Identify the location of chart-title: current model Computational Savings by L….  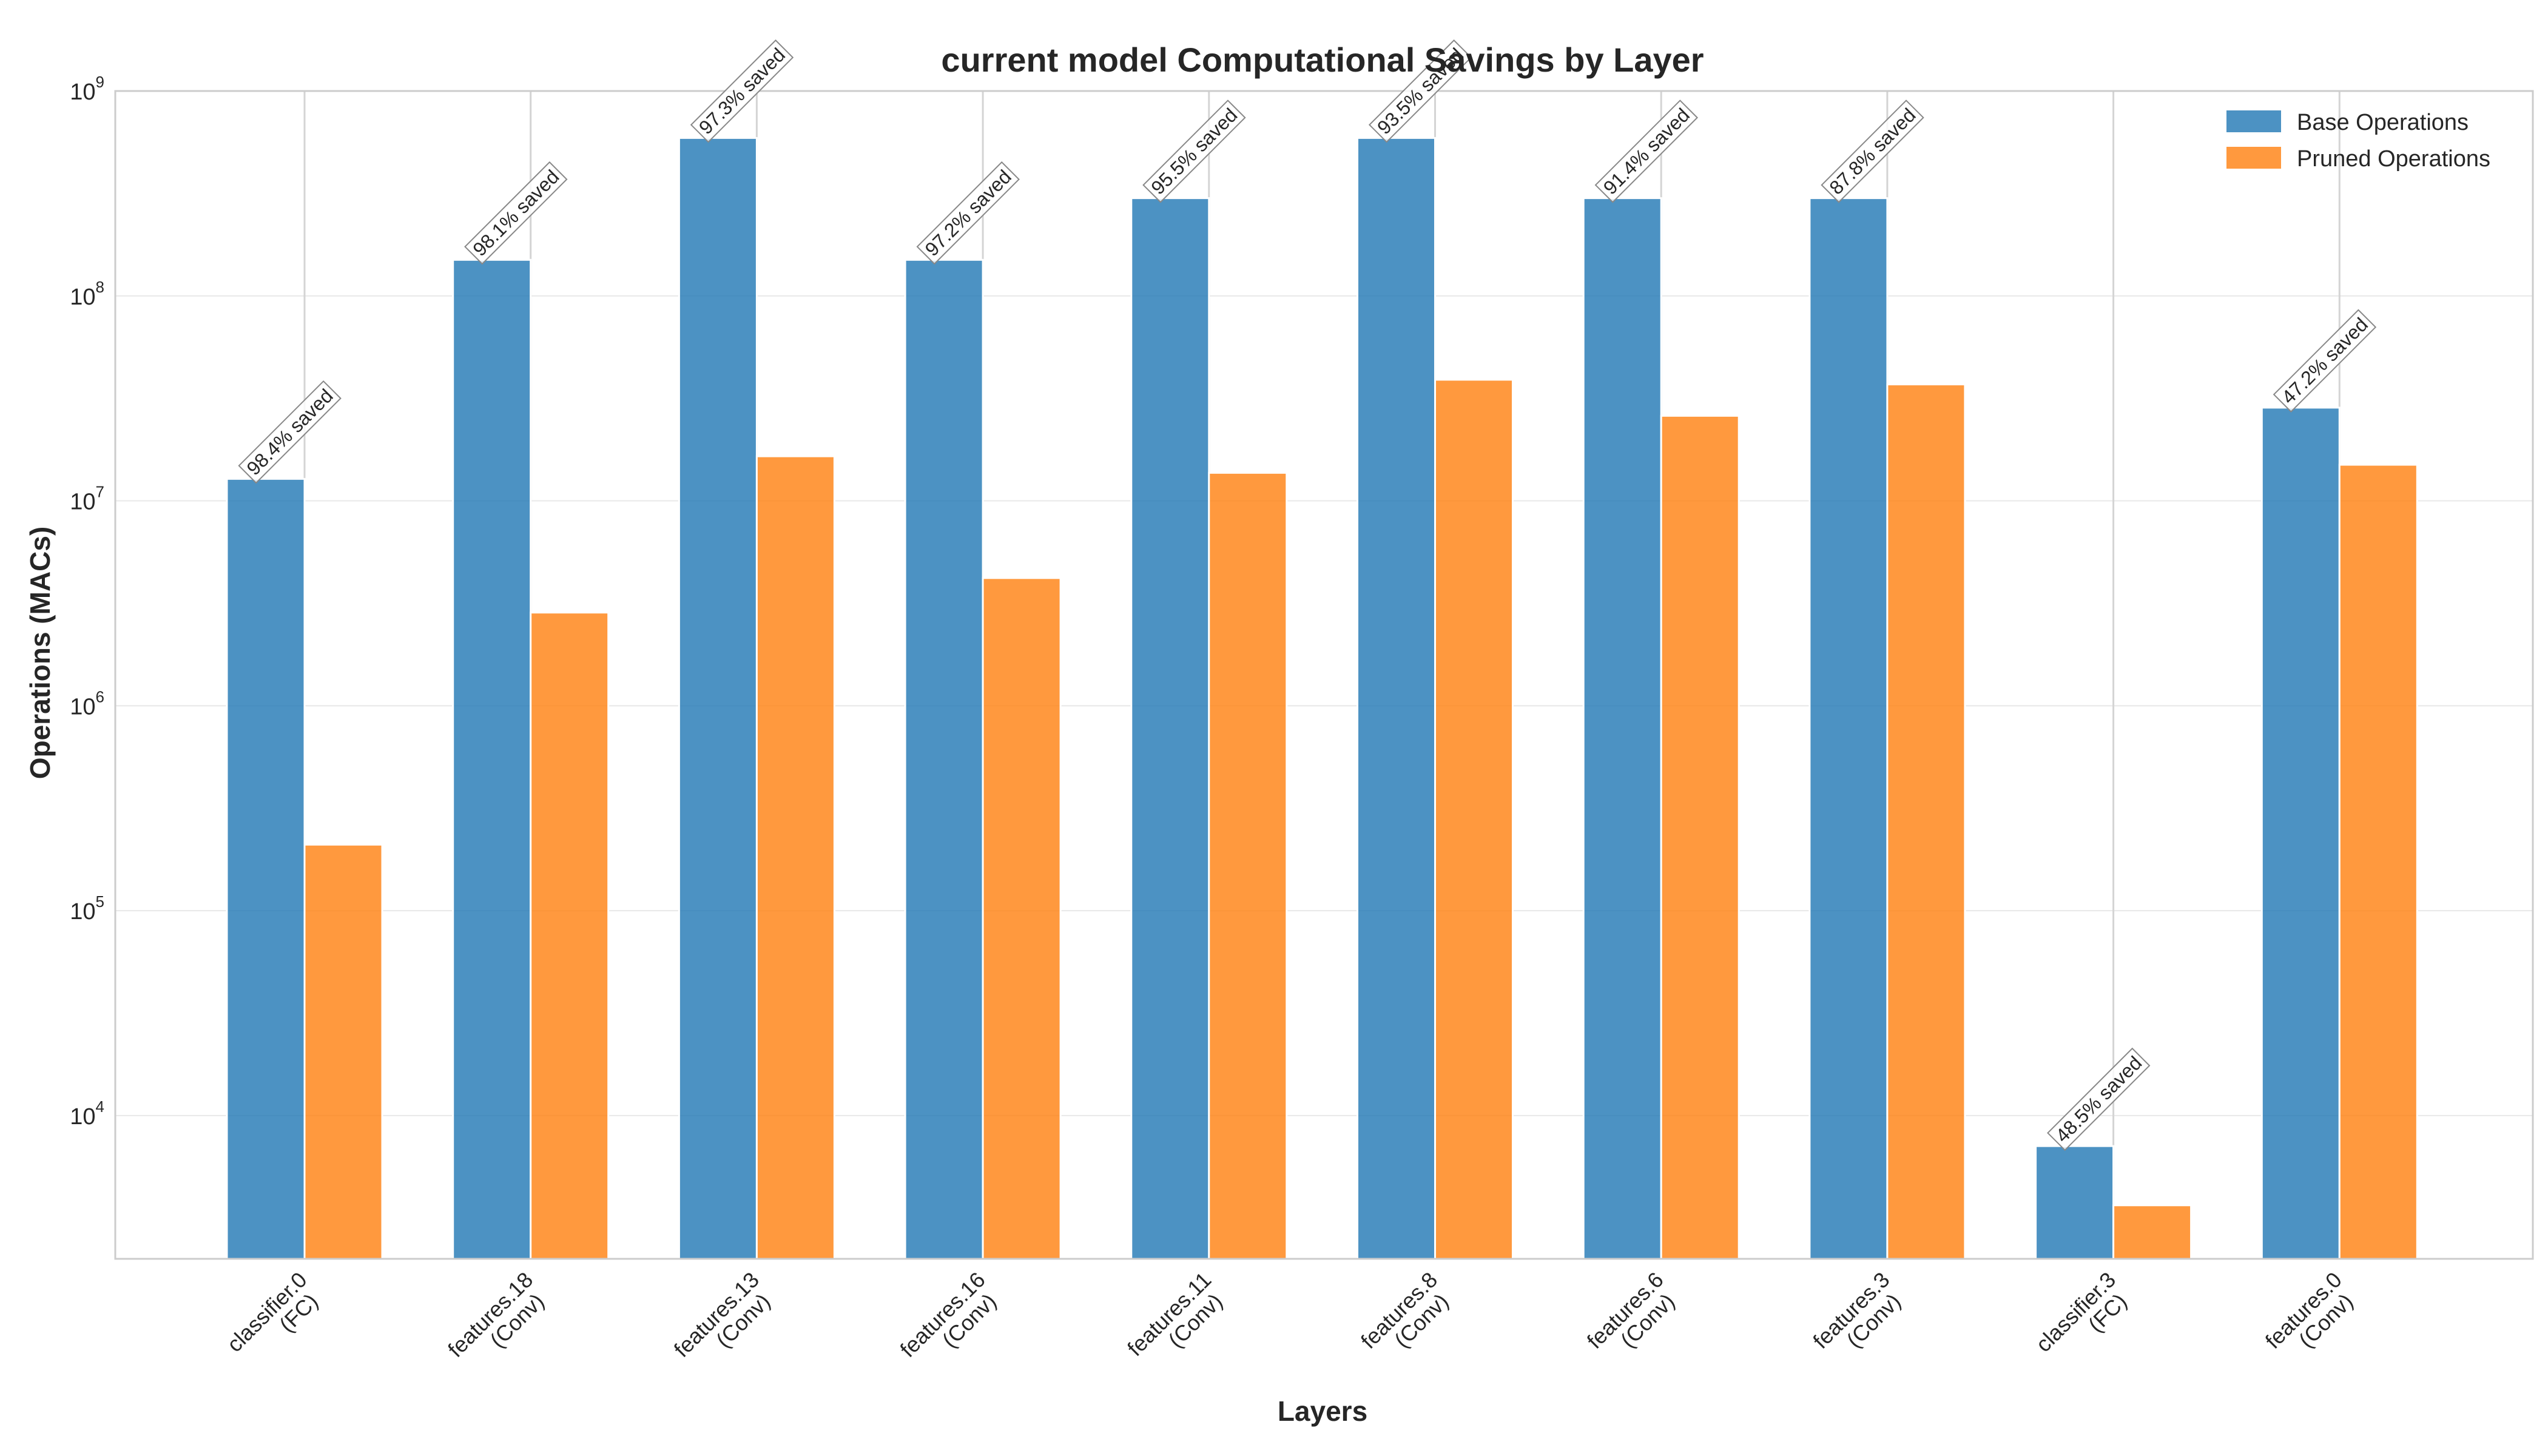
(1322, 60).